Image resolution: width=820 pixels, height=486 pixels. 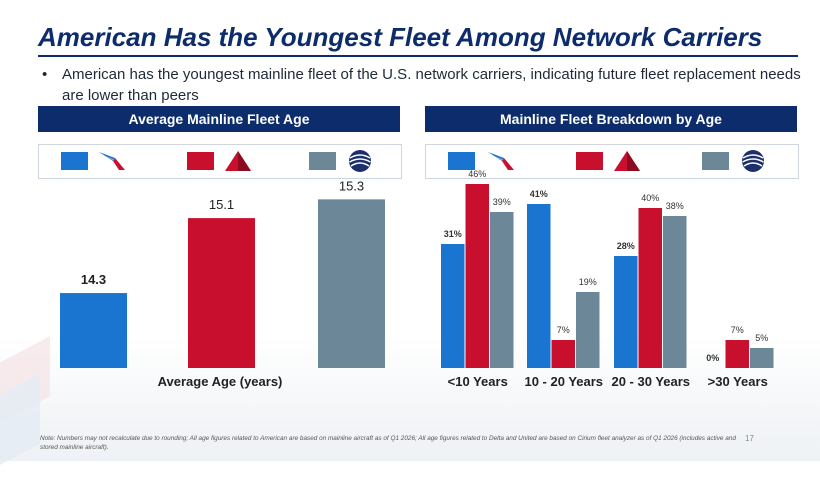 I want to click on left-panel-header: Average Mainline Fleet Age, so click(x=219, y=119).